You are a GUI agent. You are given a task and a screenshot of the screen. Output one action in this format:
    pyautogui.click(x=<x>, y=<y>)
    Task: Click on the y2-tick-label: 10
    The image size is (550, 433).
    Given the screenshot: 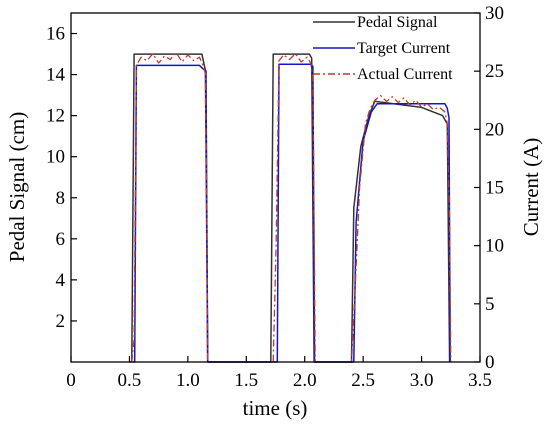 What is the action you would take?
    pyautogui.click(x=494, y=246)
    